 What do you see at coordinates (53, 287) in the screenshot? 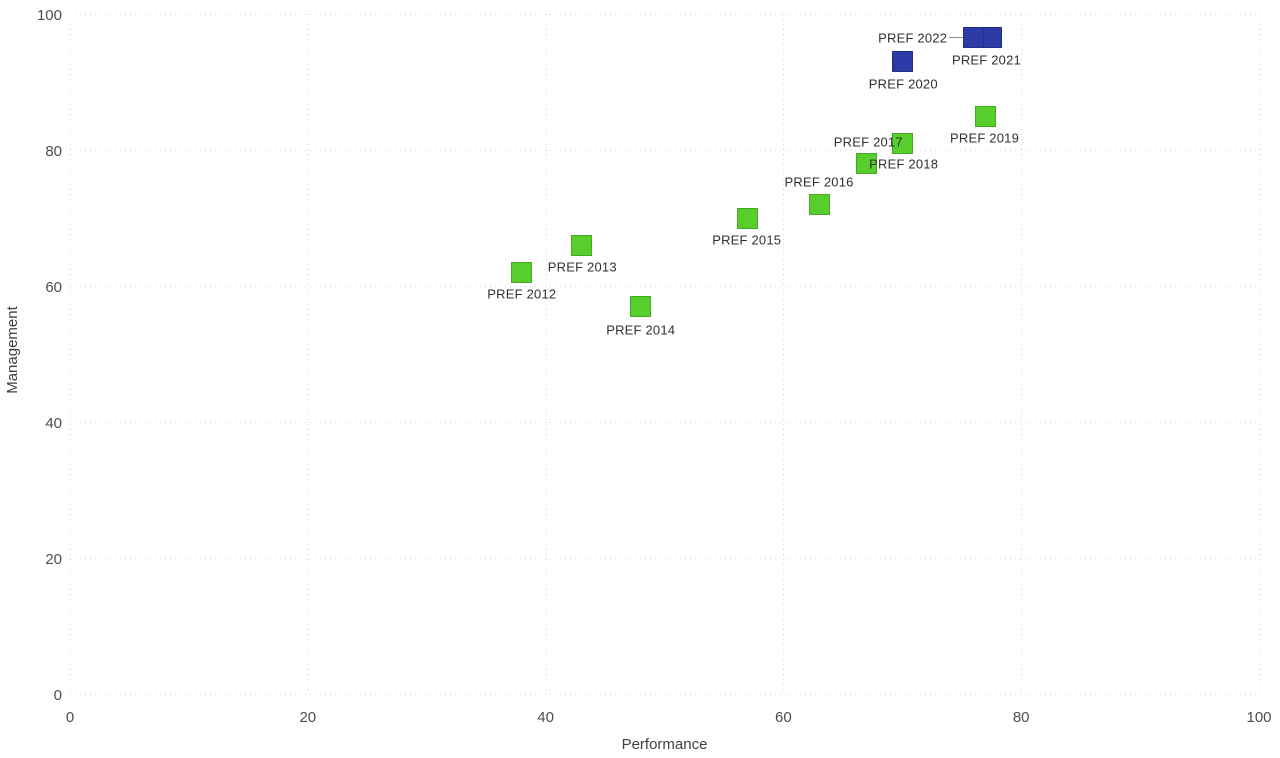
I see `y-tick-label: 60` at bounding box center [53, 287].